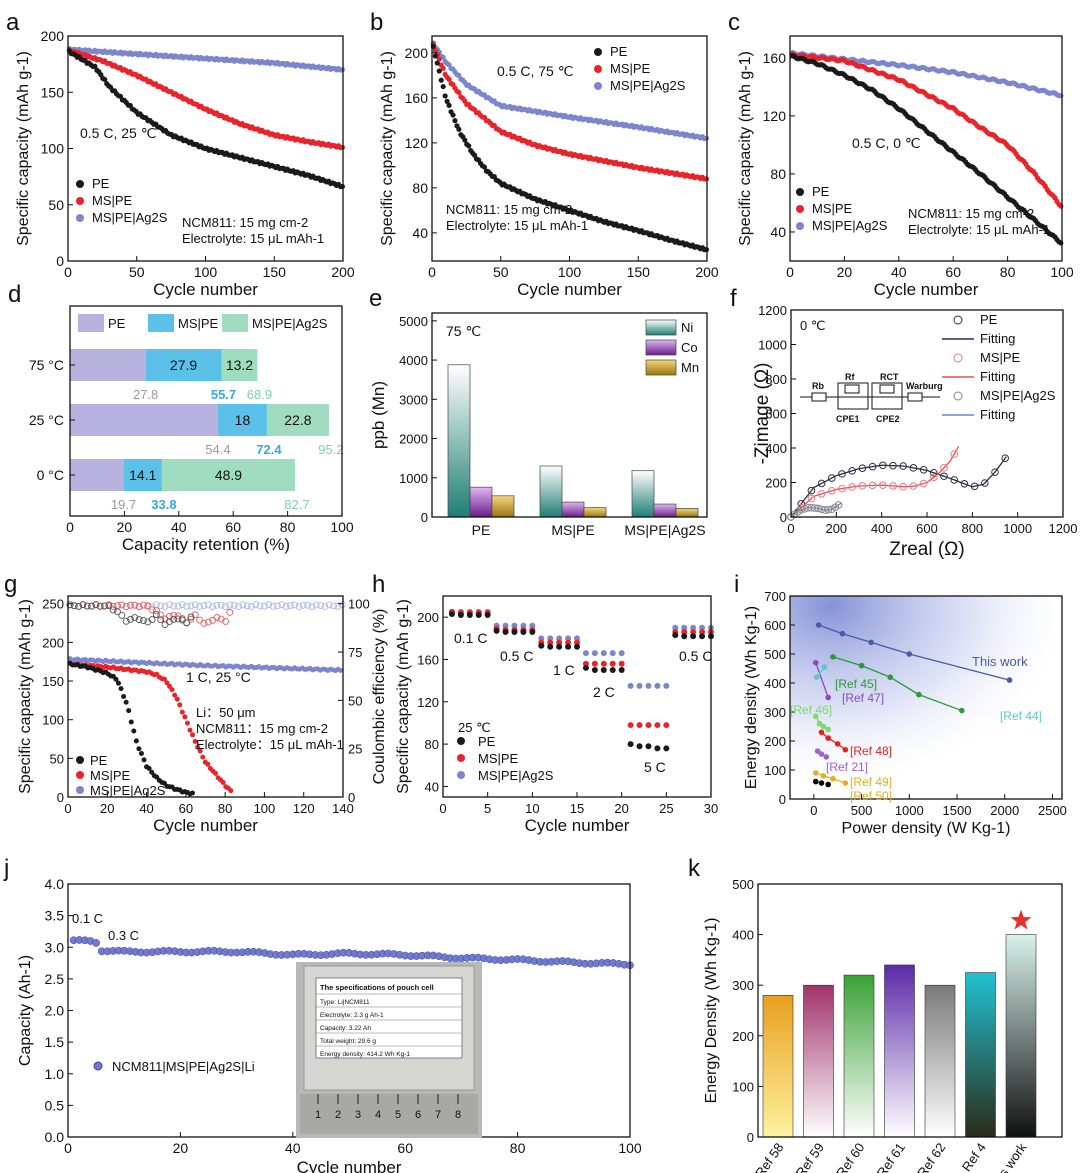 This screenshot has width=1080, height=1173. Describe the element at coordinates (871, 751) in the screenshot. I see `ref-label: [Ref 48]` at that location.